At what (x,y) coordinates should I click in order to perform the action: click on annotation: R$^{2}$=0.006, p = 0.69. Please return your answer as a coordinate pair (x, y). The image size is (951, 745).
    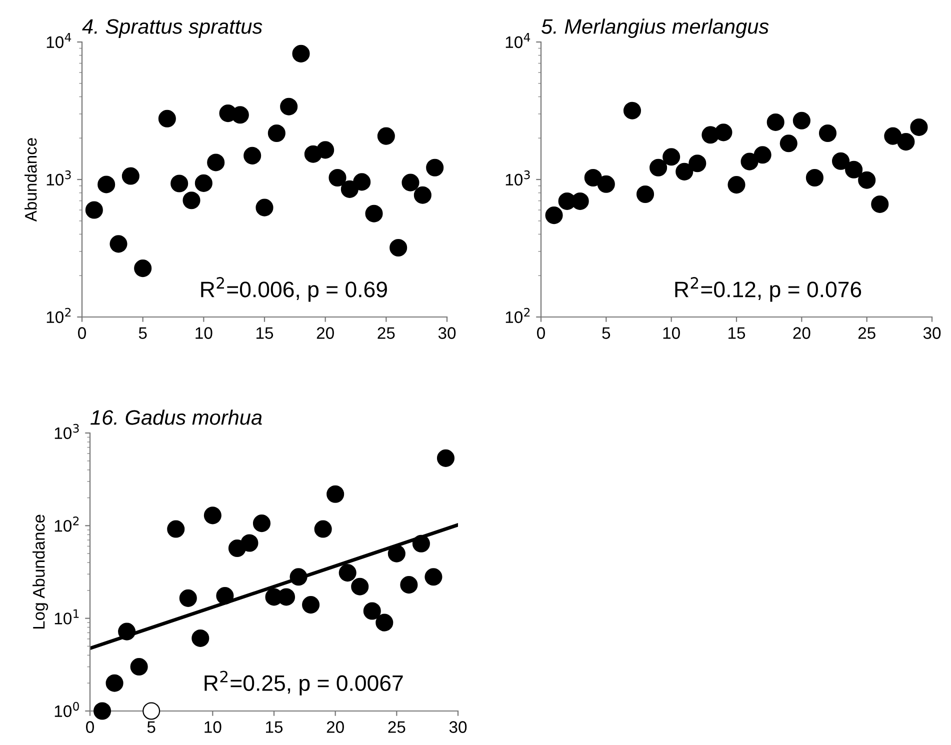
    Looking at the image, I should click on (294, 289).